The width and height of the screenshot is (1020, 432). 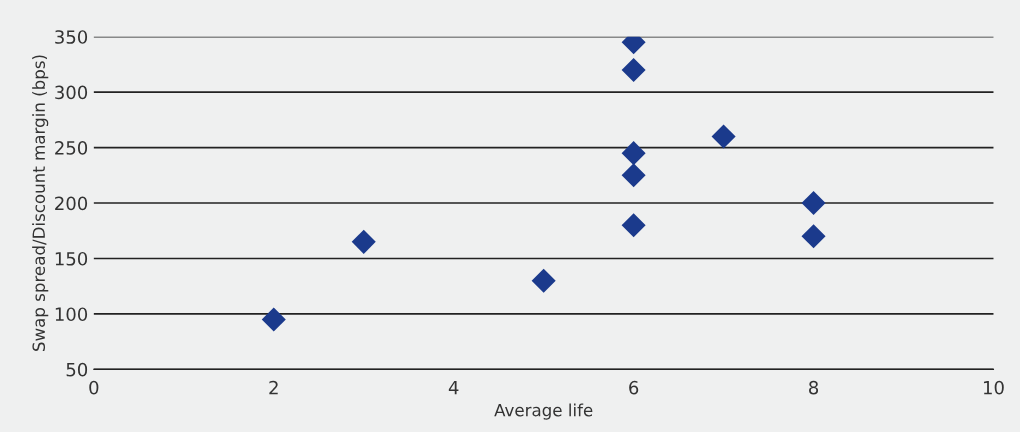 I want to click on y-tick-label: 100, so click(x=71, y=314).